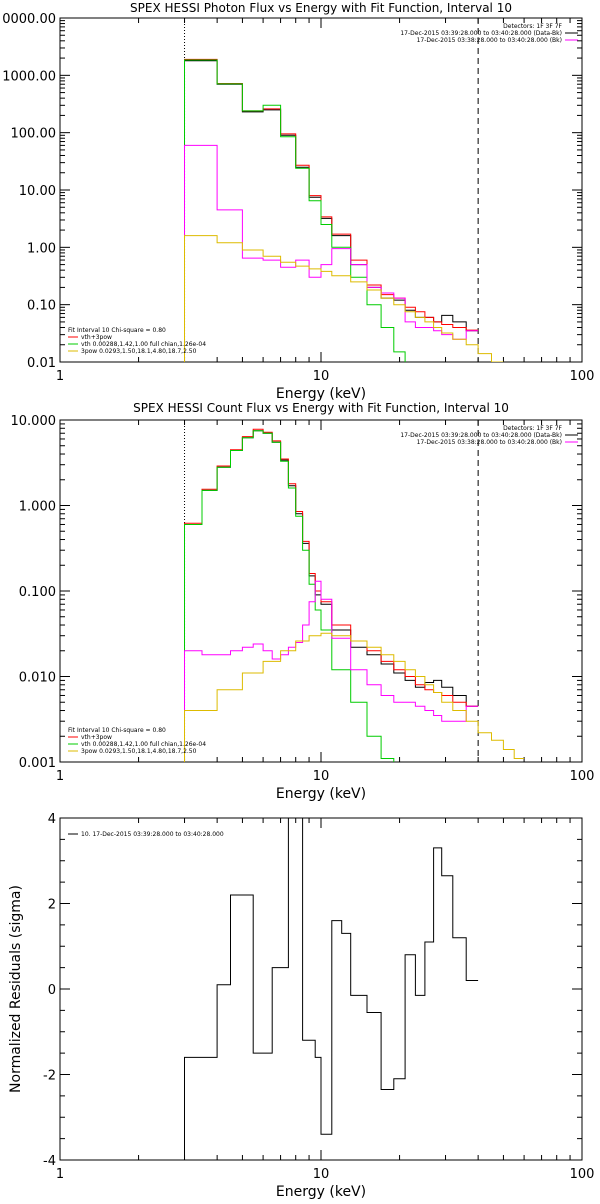 The width and height of the screenshot is (600, 1204). What do you see at coordinates (37, 763) in the screenshot?
I see `y-tick-label: 0.001` at bounding box center [37, 763].